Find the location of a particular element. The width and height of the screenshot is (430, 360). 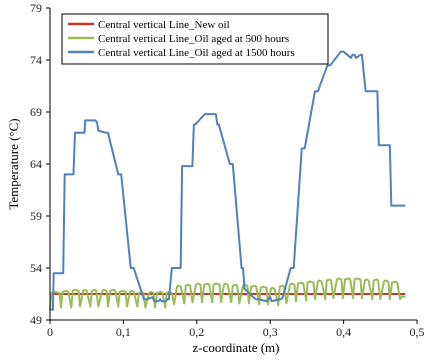

y-tick-label: 64 is located at coordinates (36, 164).